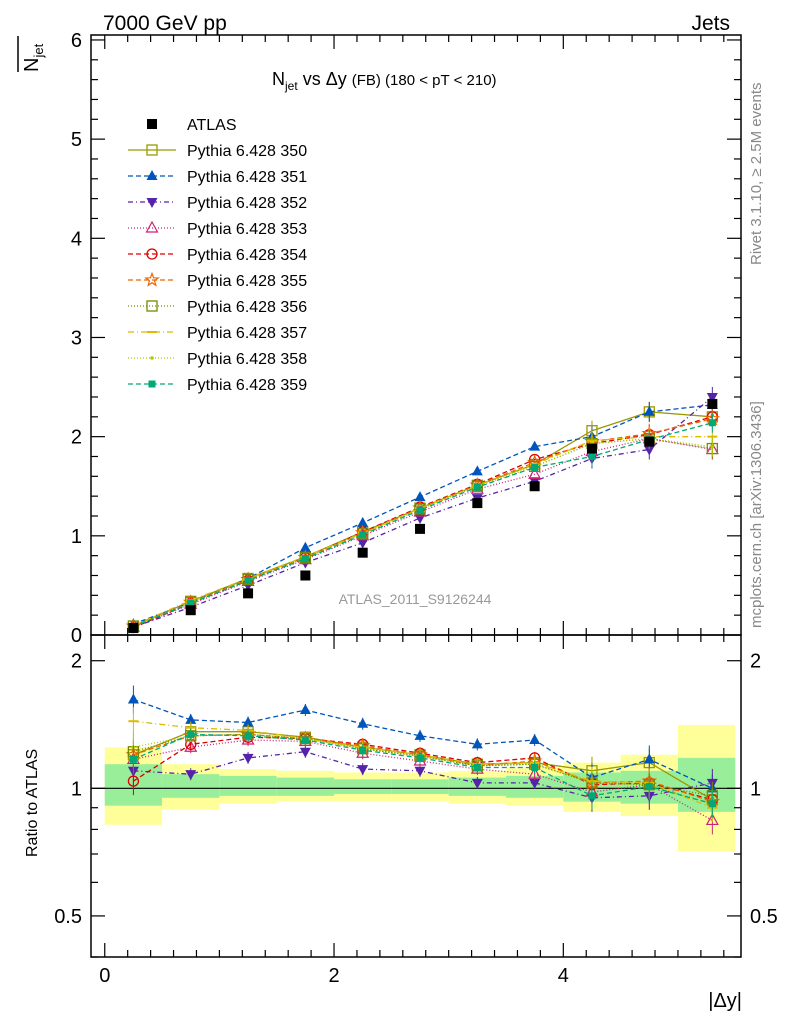  Describe the element at coordinates (68, 917) in the screenshot. I see `ratio-tick-label-0.5: 0.5` at that location.